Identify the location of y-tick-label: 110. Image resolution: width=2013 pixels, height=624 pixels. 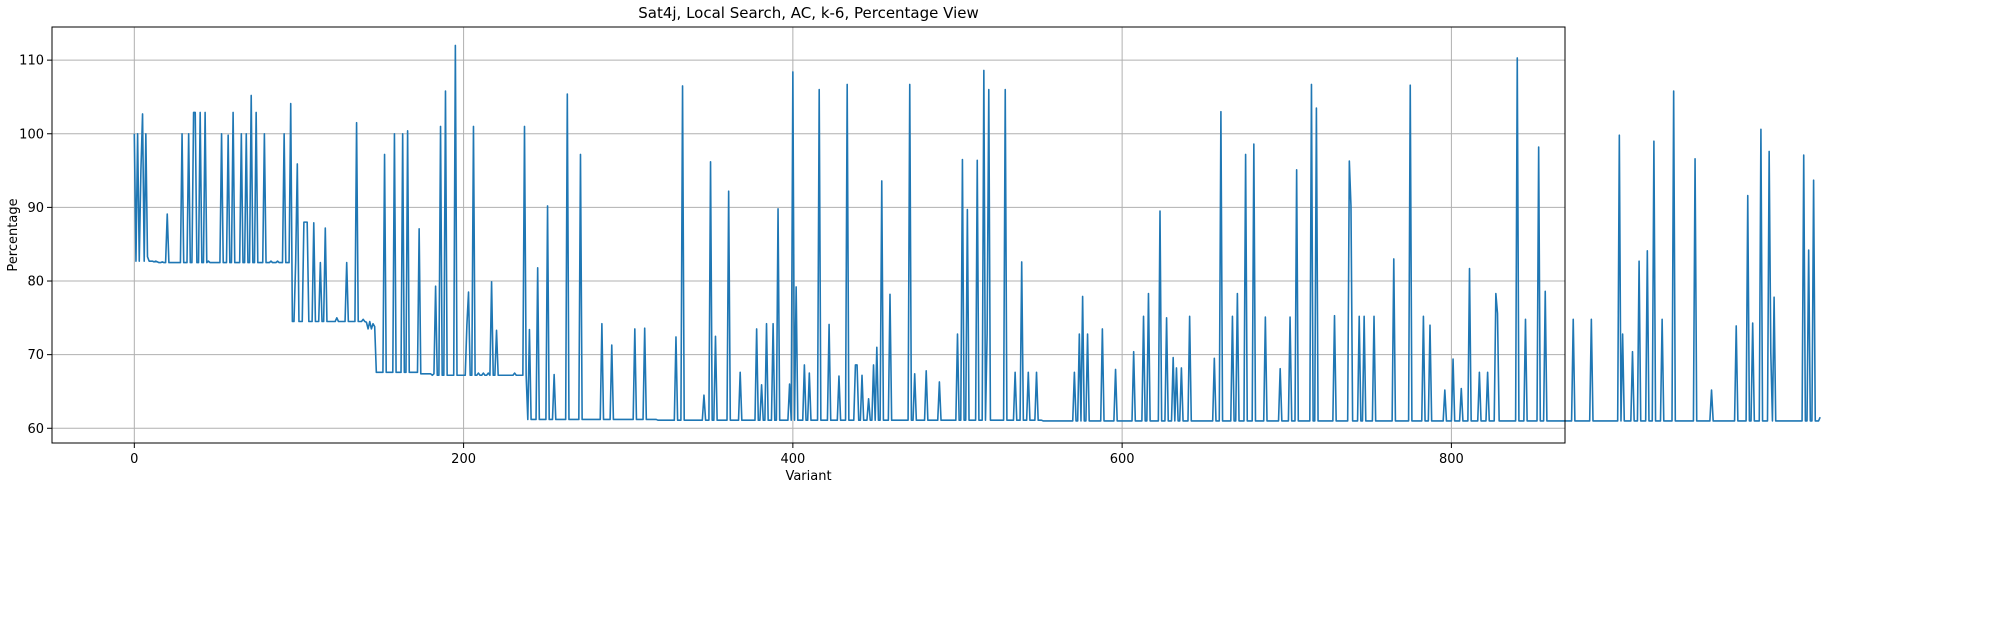
(31, 61).